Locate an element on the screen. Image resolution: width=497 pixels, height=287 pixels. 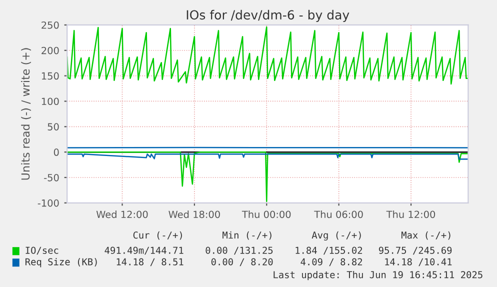
text: Avg (-/+) is located at coordinates (336, 236).